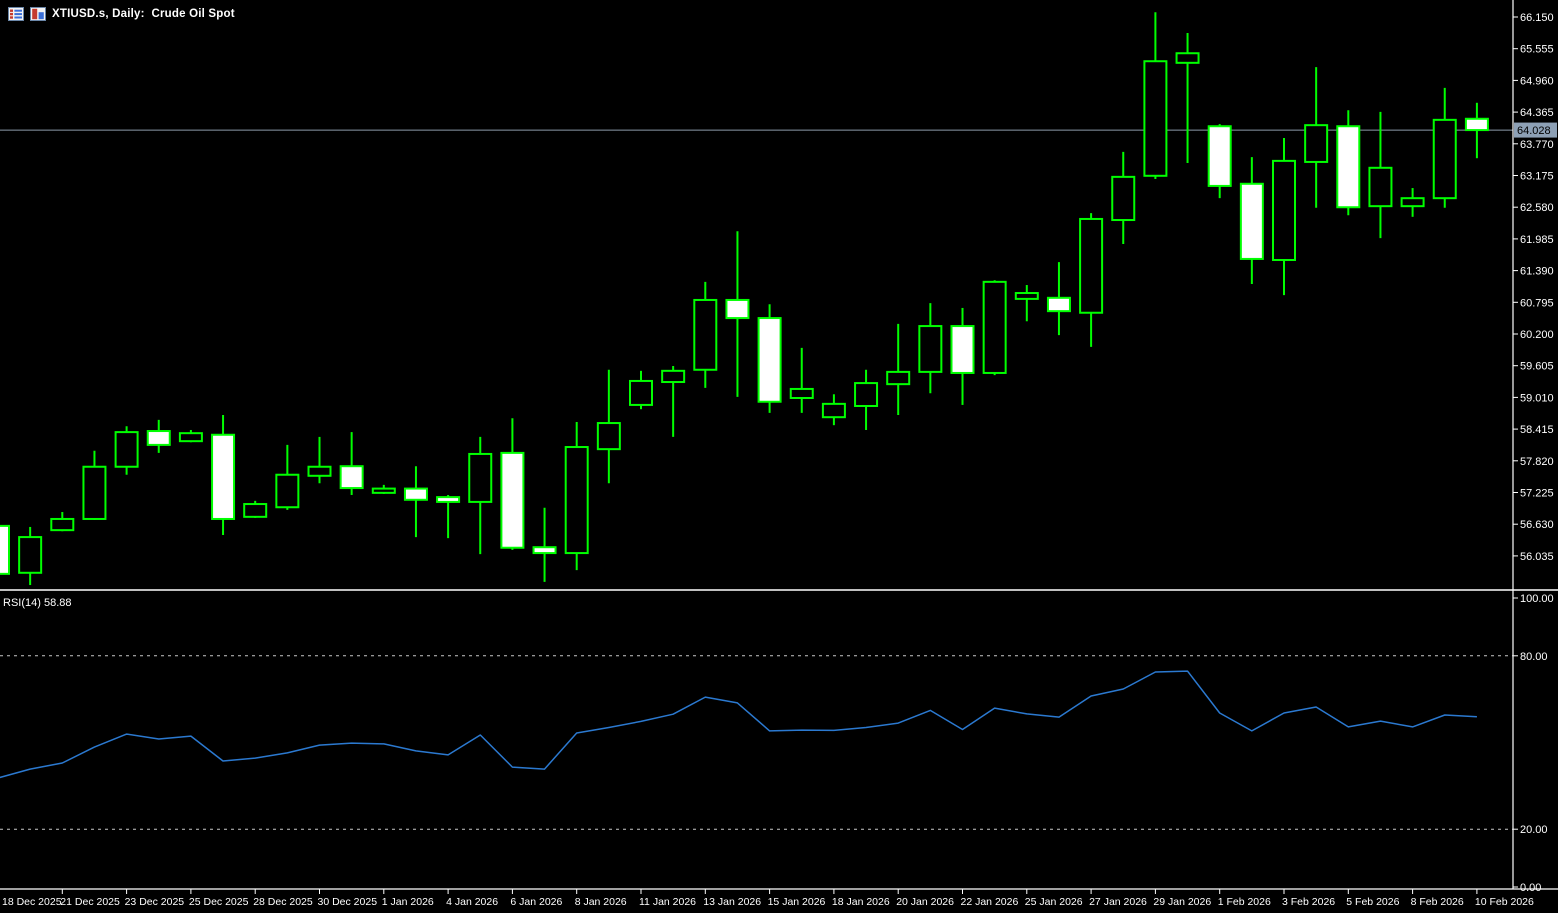 This screenshot has height=913, width=1558. What do you see at coordinates (1537, 335) in the screenshot?
I see `price-axis-label: 60.200` at bounding box center [1537, 335].